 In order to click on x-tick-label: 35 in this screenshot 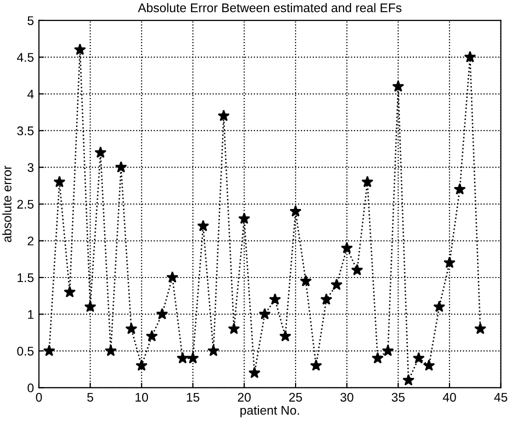, I will do `click(398, 397)`.